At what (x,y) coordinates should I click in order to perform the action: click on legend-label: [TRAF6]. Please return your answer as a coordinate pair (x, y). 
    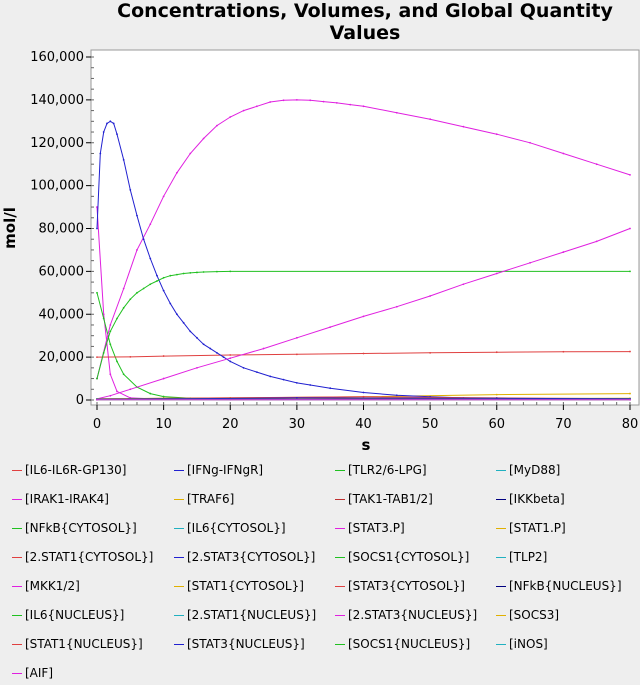
    Looking at the image, I should click on (211, 499).